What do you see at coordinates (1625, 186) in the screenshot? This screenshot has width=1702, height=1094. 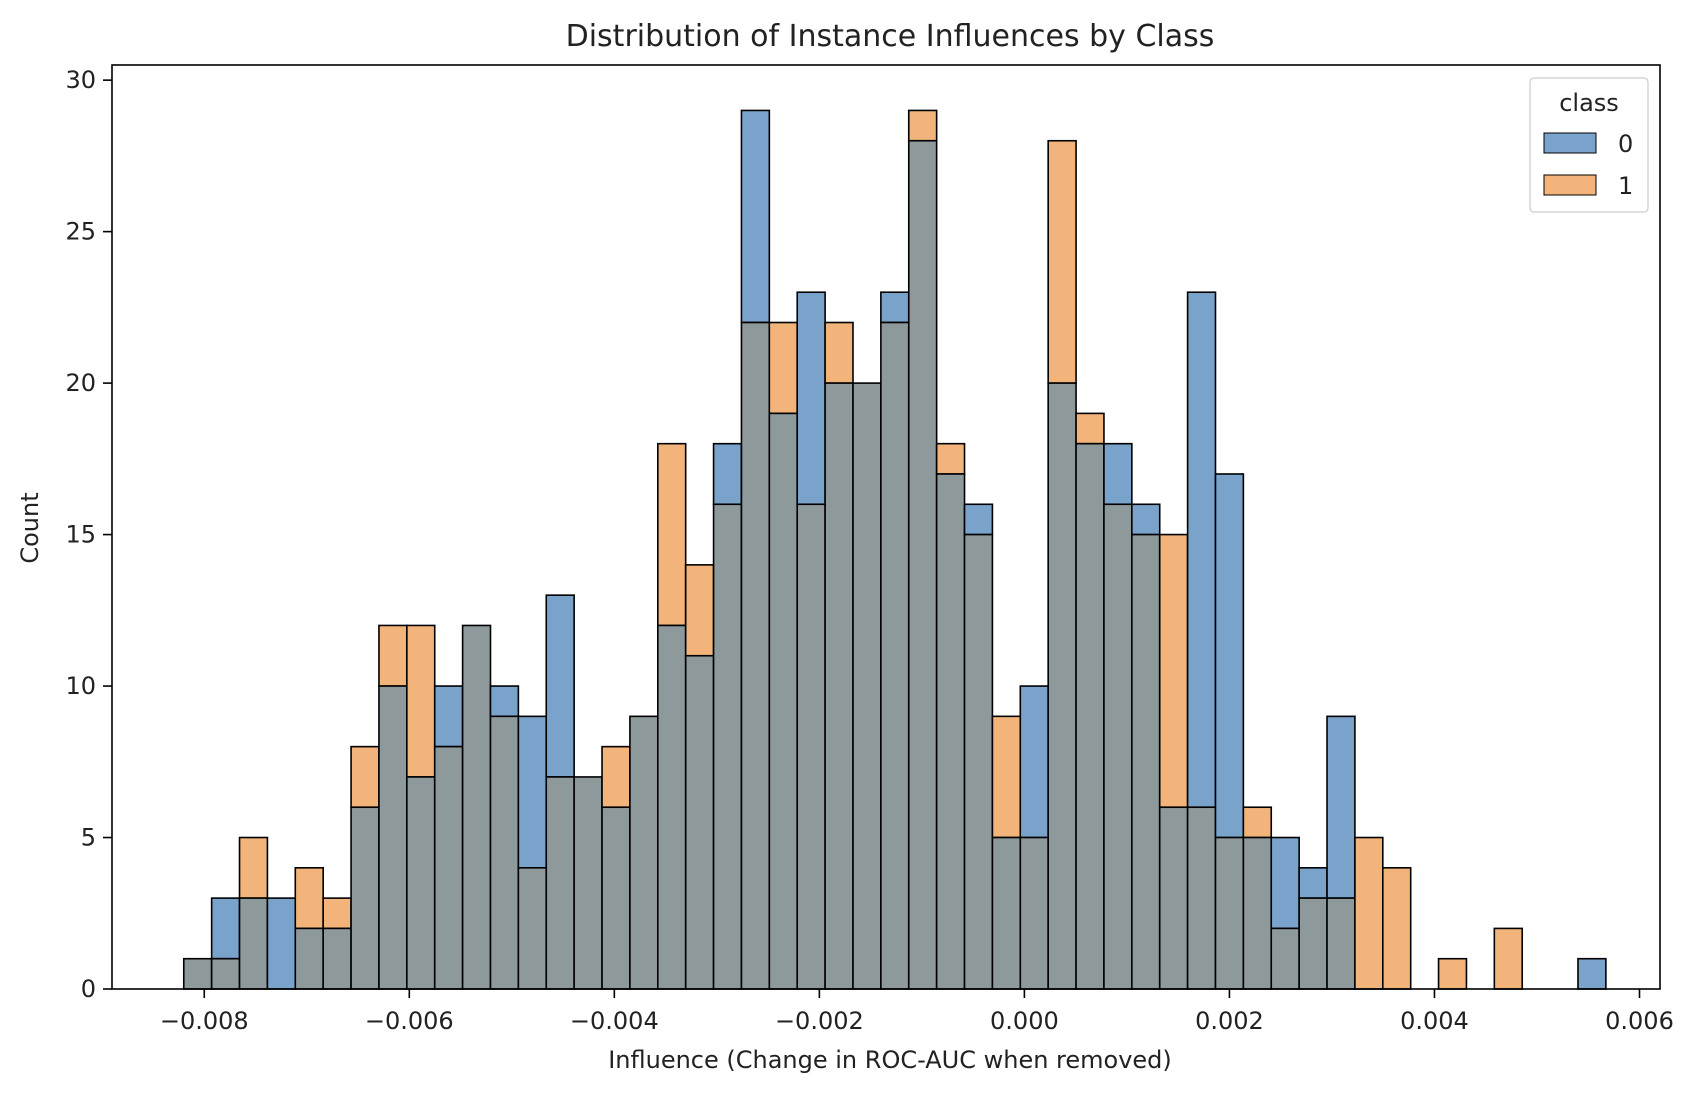 I see `legend-label-class-1: 1` at bounding box center [1625, 186].